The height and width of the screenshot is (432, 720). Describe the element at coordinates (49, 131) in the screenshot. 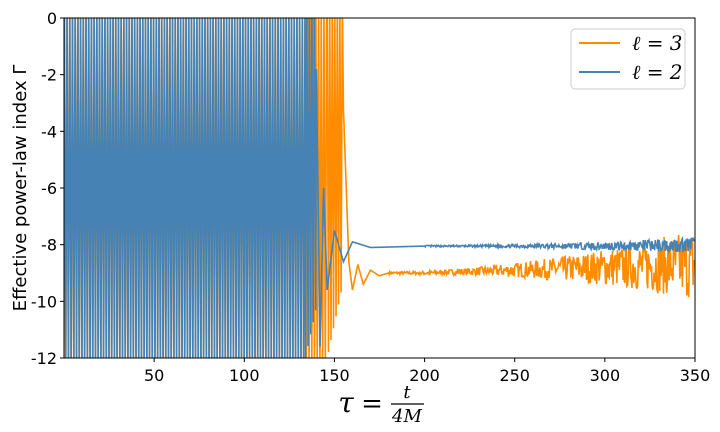

I see `y-tick-label: -4` at that location.